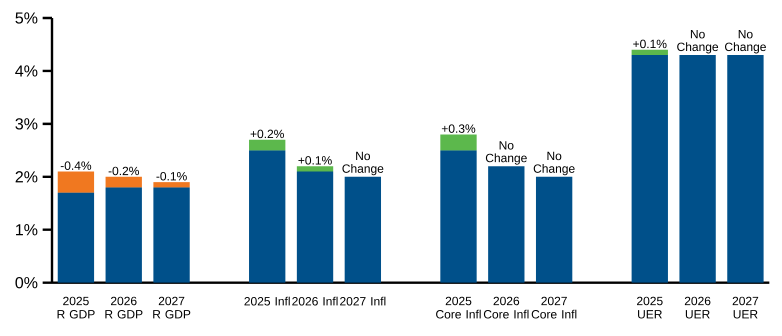 Image resolution: width=782 pixels, height=336 pixels. I want to click on data-label: -0.4%, so click(76, 165).